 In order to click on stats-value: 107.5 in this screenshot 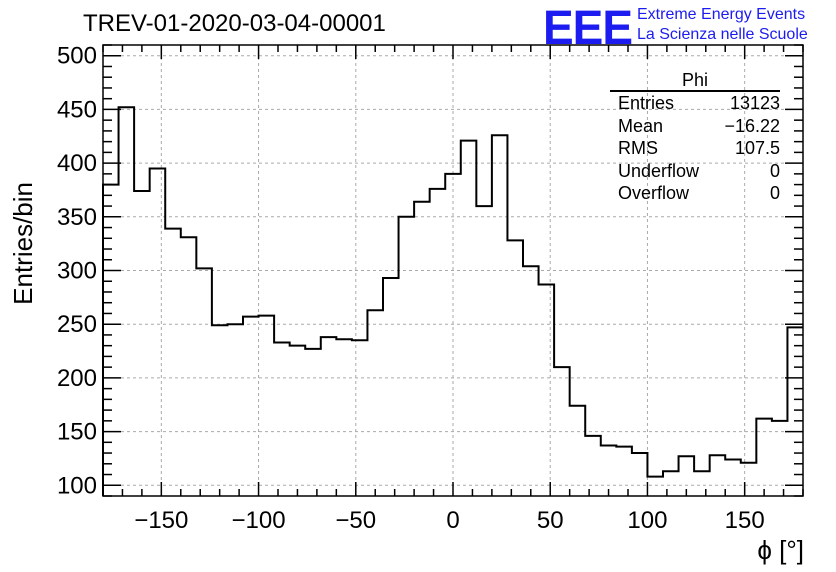, I will do `click(757, 148)`.